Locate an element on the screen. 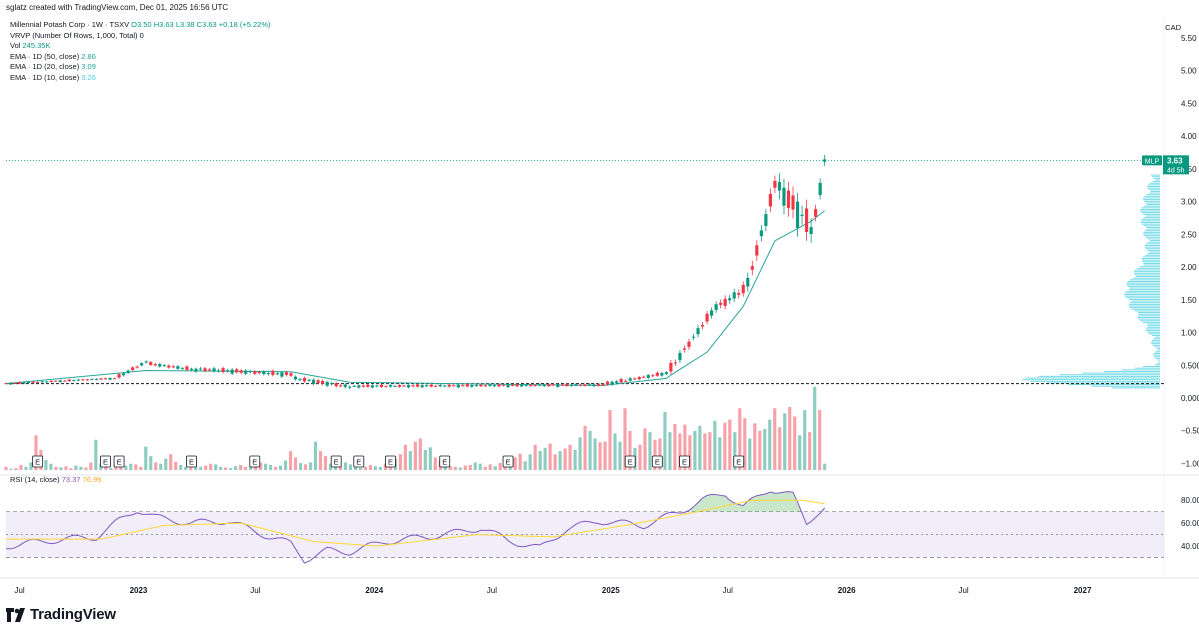 This screenshot has width=1199, height=634. price-tick-label: 2.00 is located at coordinates (1189, 267).